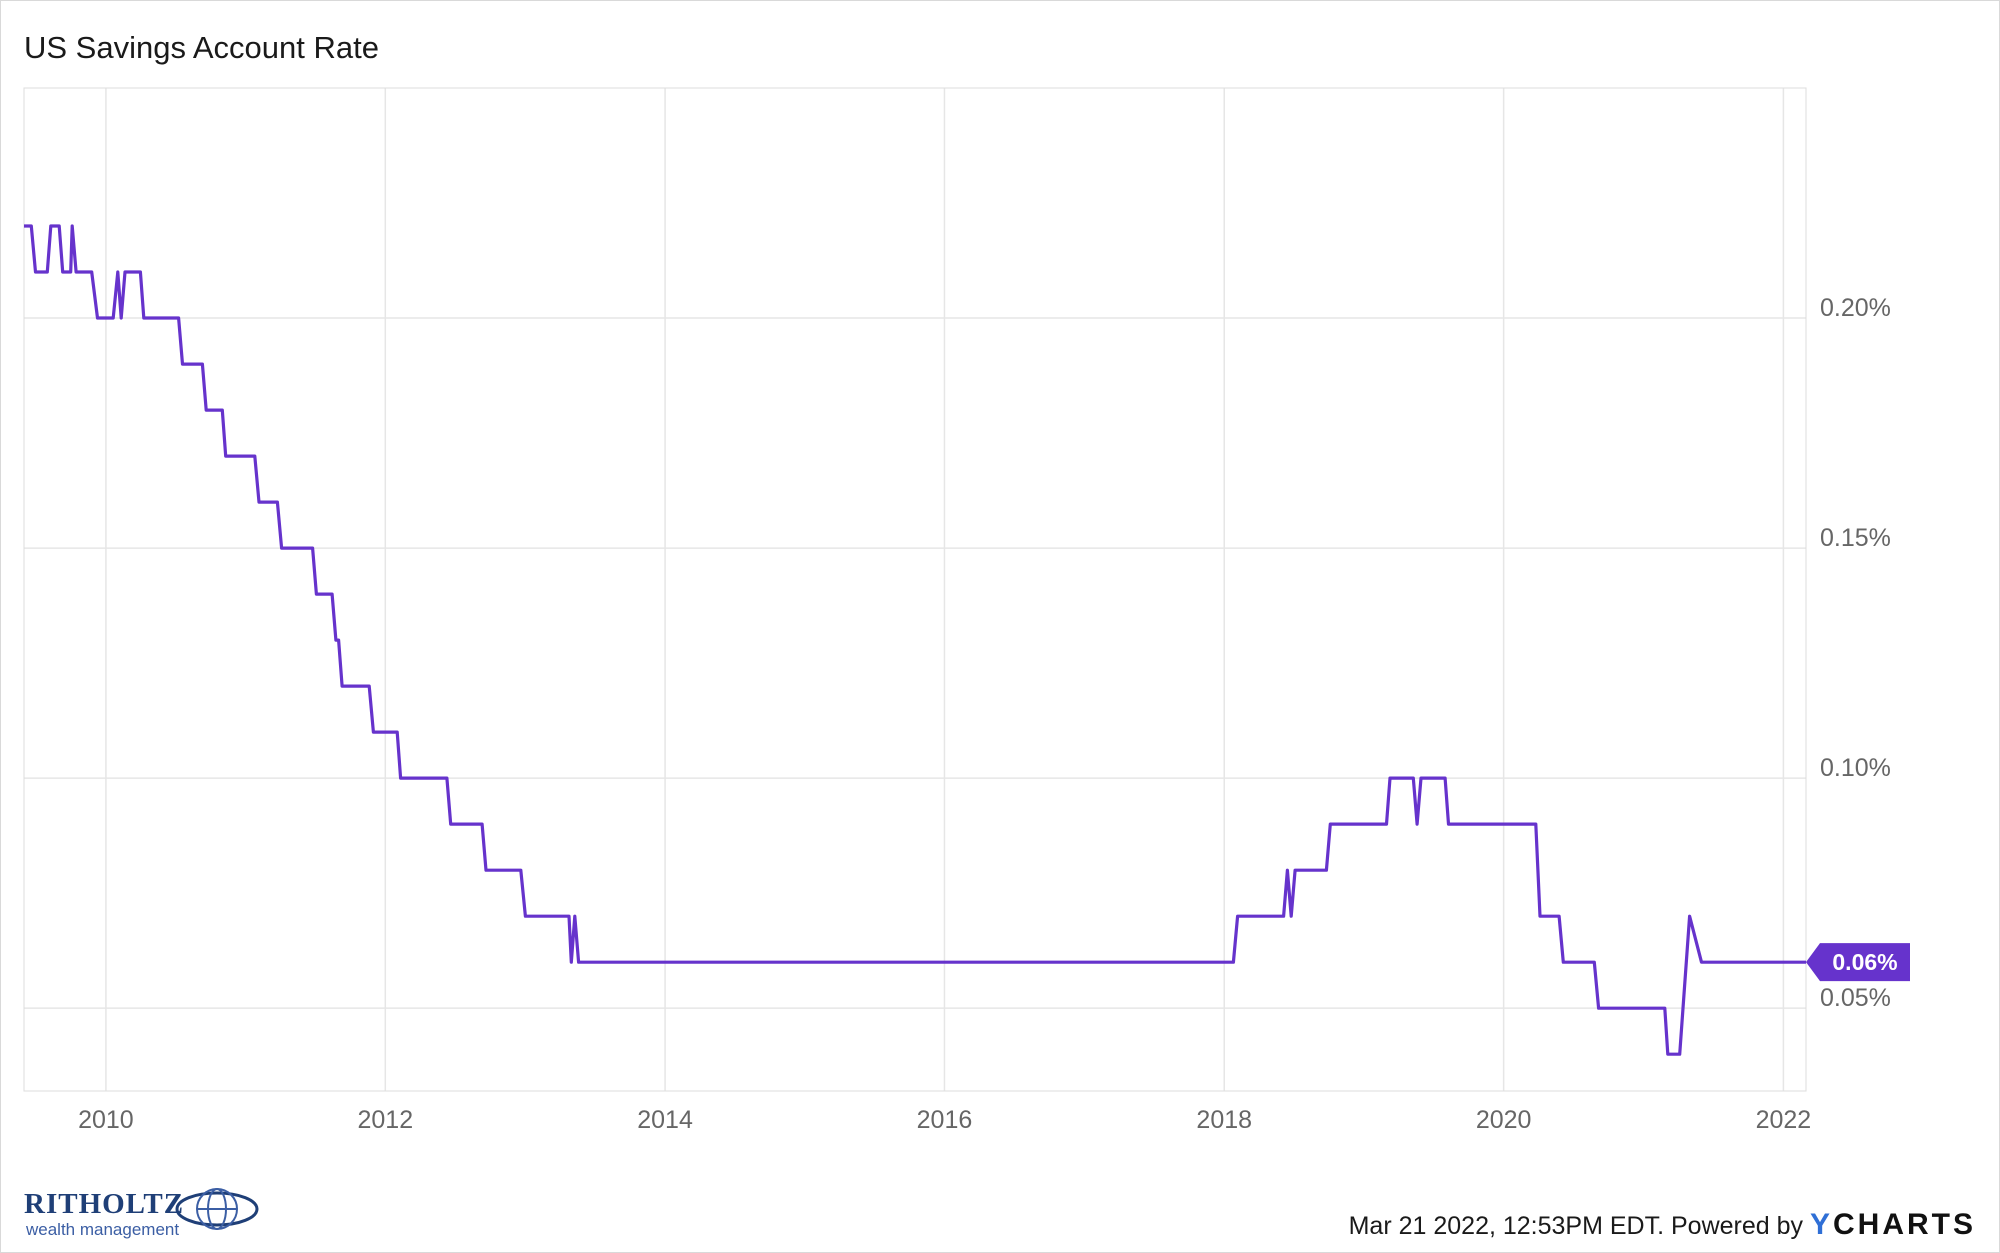  I want to click on logo-name: RITHOLTZ, so click(104, 1204).